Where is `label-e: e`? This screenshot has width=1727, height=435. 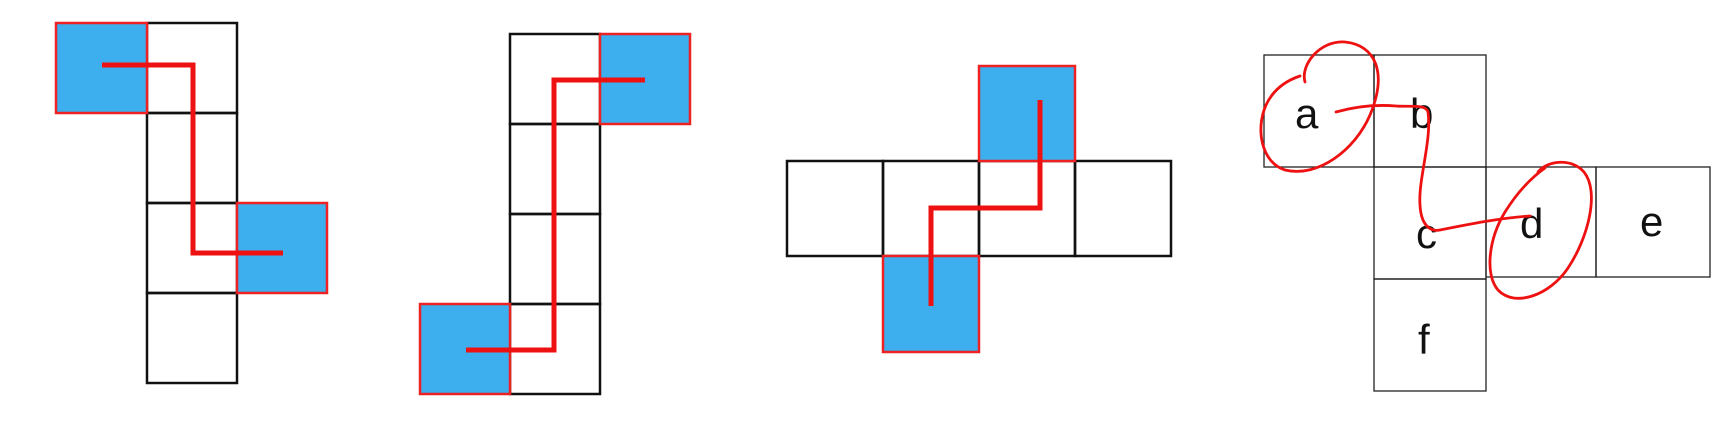 label-e: e is located at coordinates (1651, 221).